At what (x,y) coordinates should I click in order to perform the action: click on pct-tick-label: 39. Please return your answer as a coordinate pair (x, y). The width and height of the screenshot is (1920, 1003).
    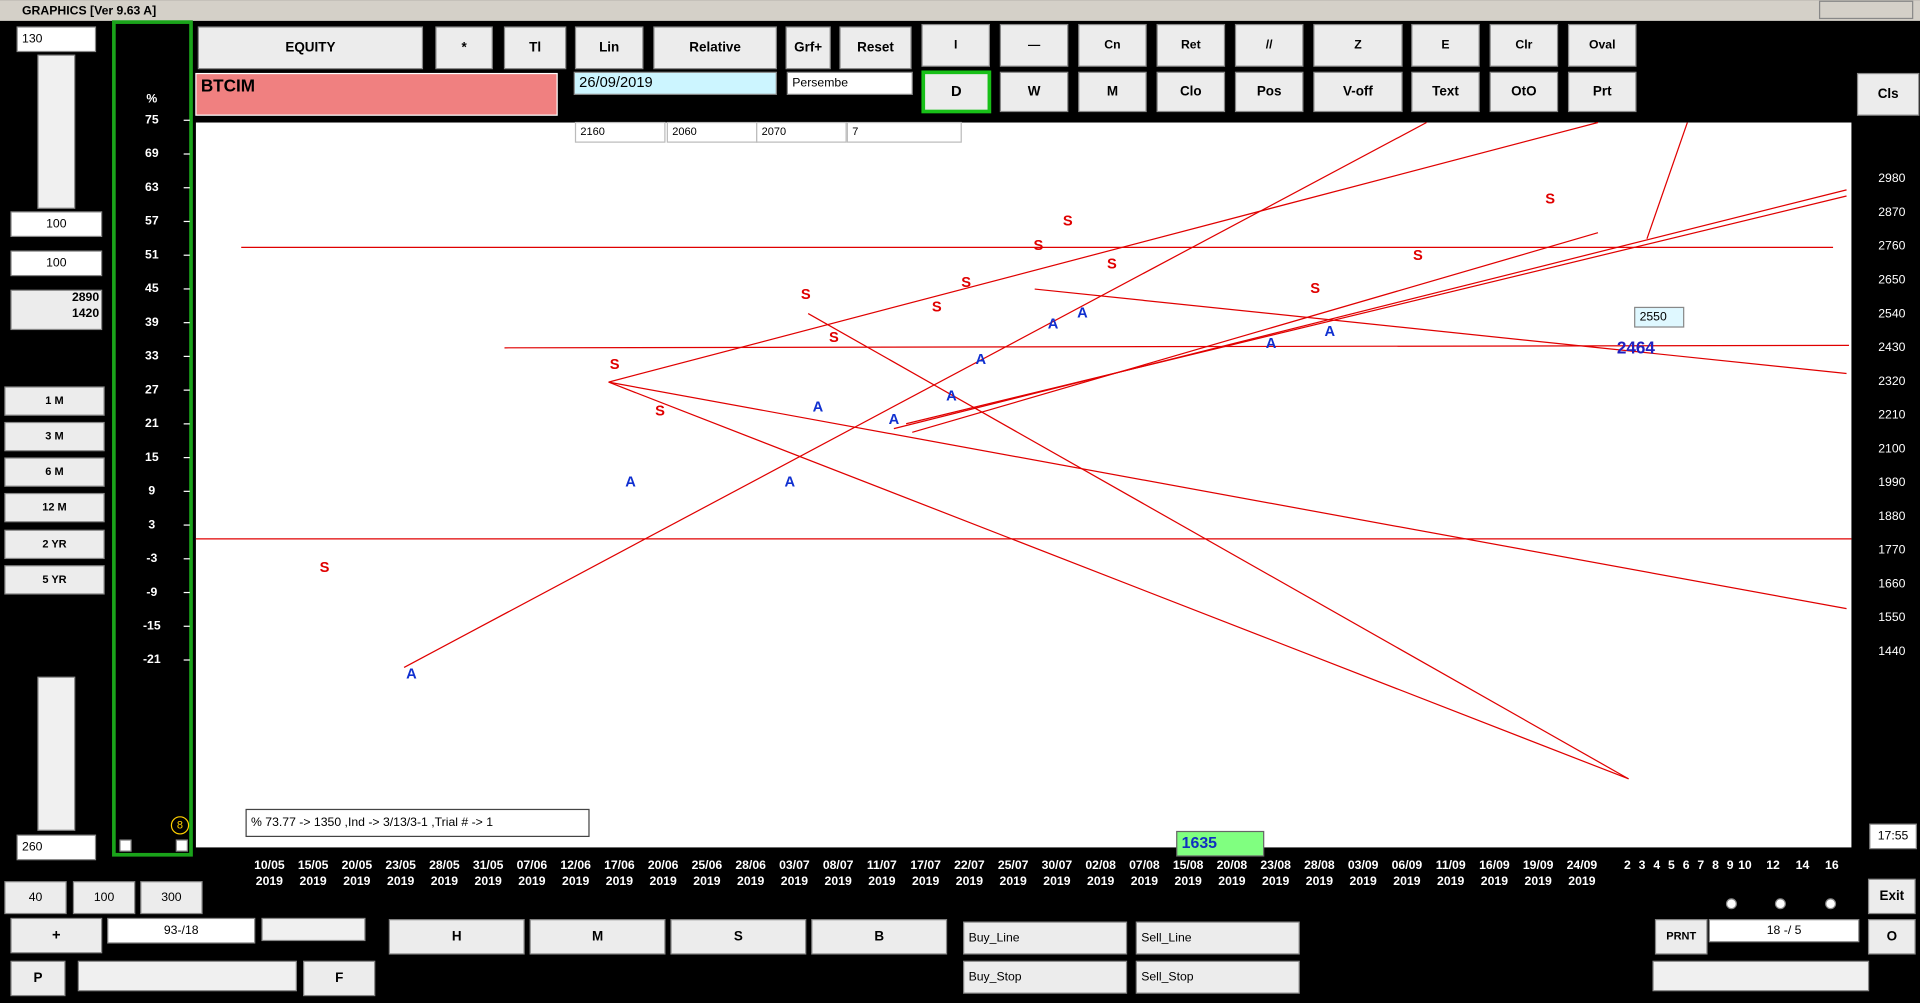
    Looking at the image, I should click on (152, 322).